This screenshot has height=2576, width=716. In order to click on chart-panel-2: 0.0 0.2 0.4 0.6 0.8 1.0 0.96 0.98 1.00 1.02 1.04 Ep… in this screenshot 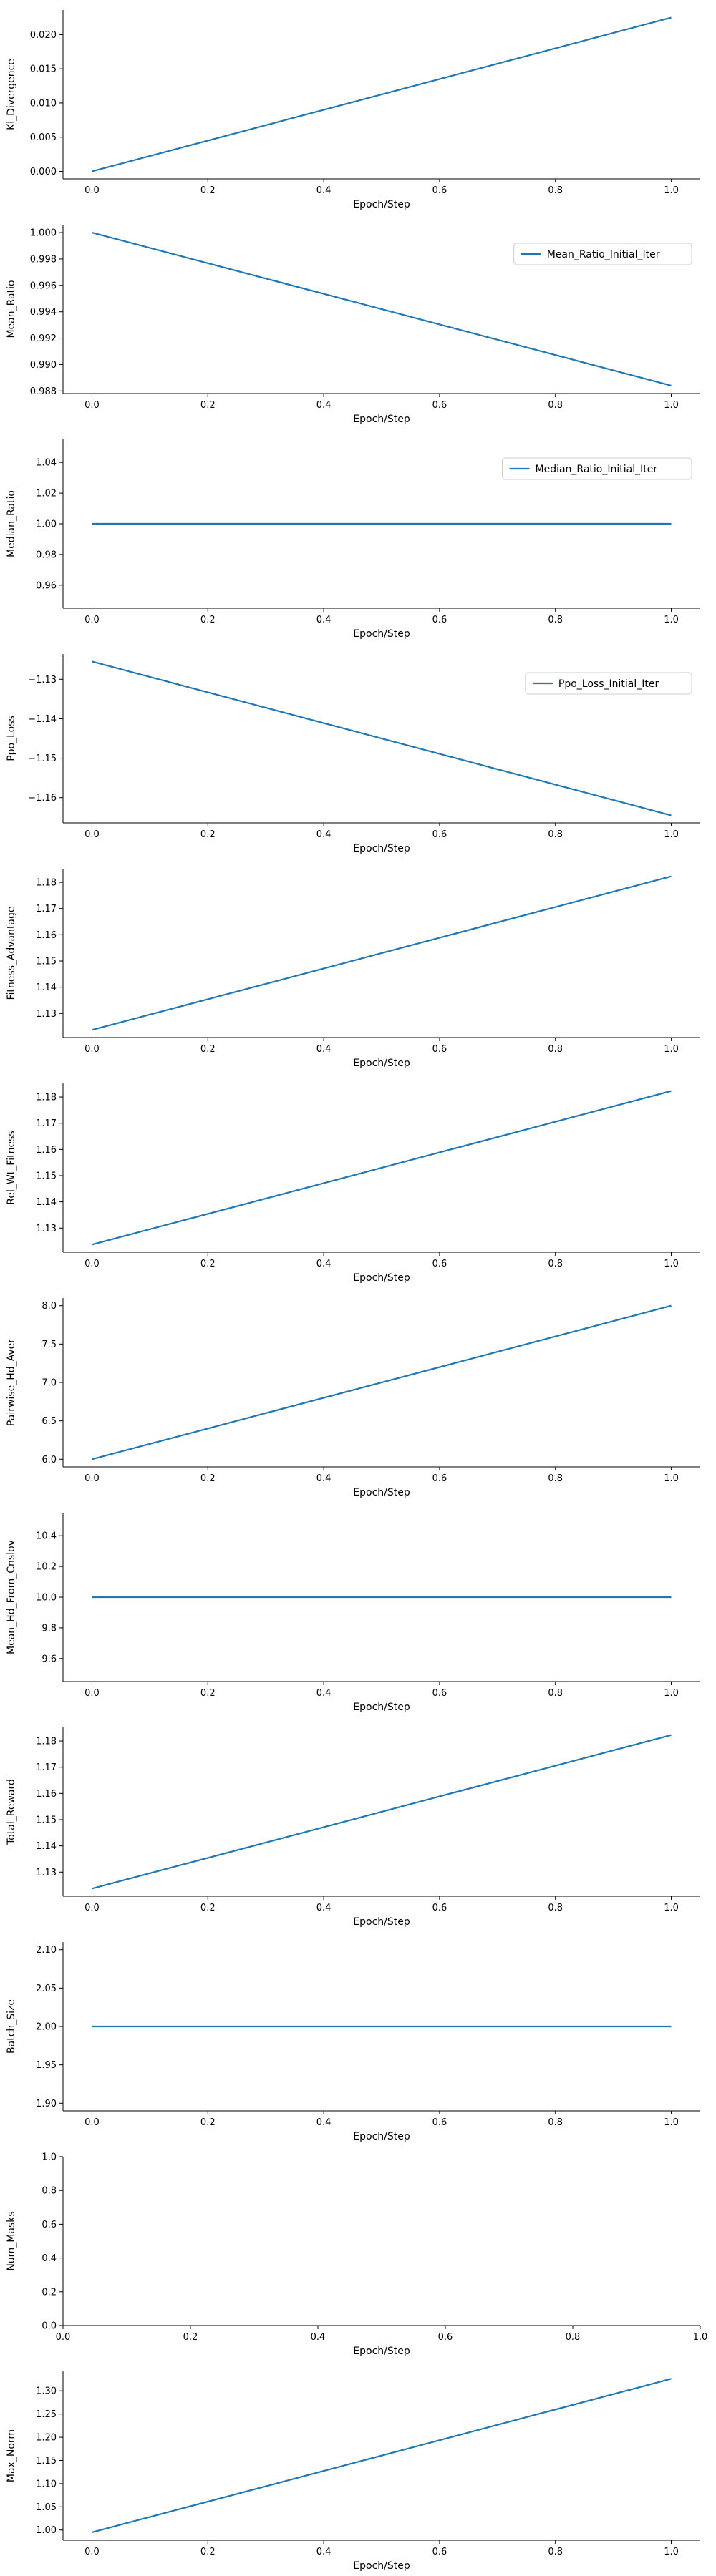, I will do `click(353, 539)`.